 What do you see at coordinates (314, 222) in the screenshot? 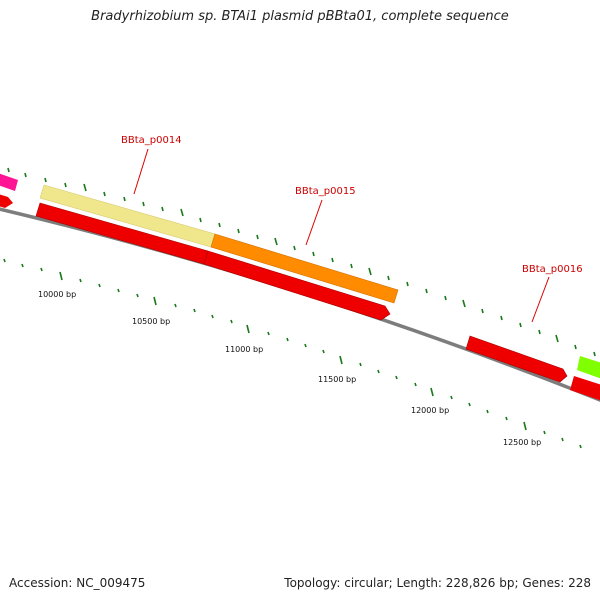
I see `leader-line-p0015` at bounding box center [314, 222].